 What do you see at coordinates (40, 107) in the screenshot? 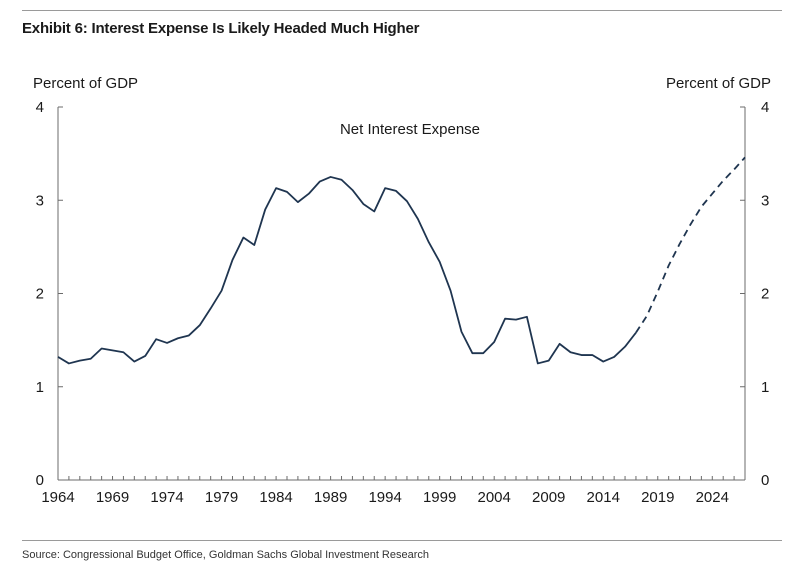
I see `y-tick-label-left: 4` at bounding box center [40, 107].